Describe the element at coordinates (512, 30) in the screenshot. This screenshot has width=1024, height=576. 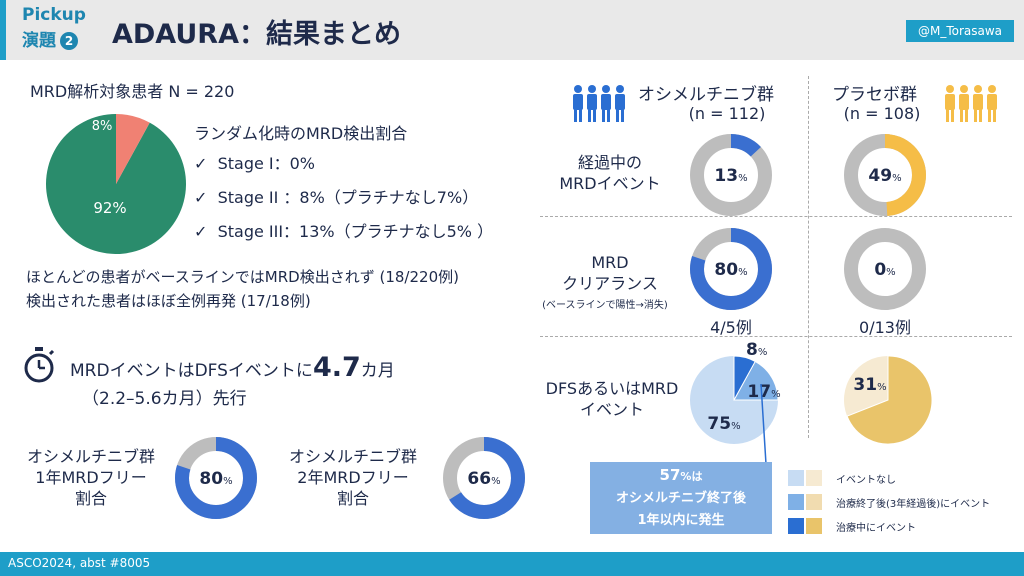
I see `header-bar` at that location.